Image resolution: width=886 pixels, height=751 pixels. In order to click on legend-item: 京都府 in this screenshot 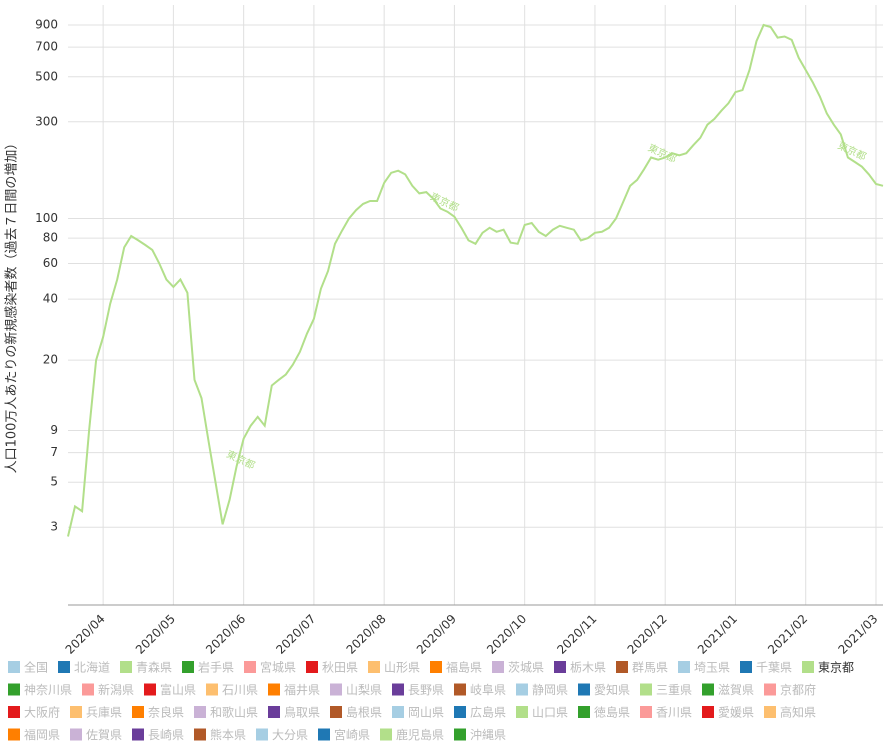, I will do `click(790, 689)`.